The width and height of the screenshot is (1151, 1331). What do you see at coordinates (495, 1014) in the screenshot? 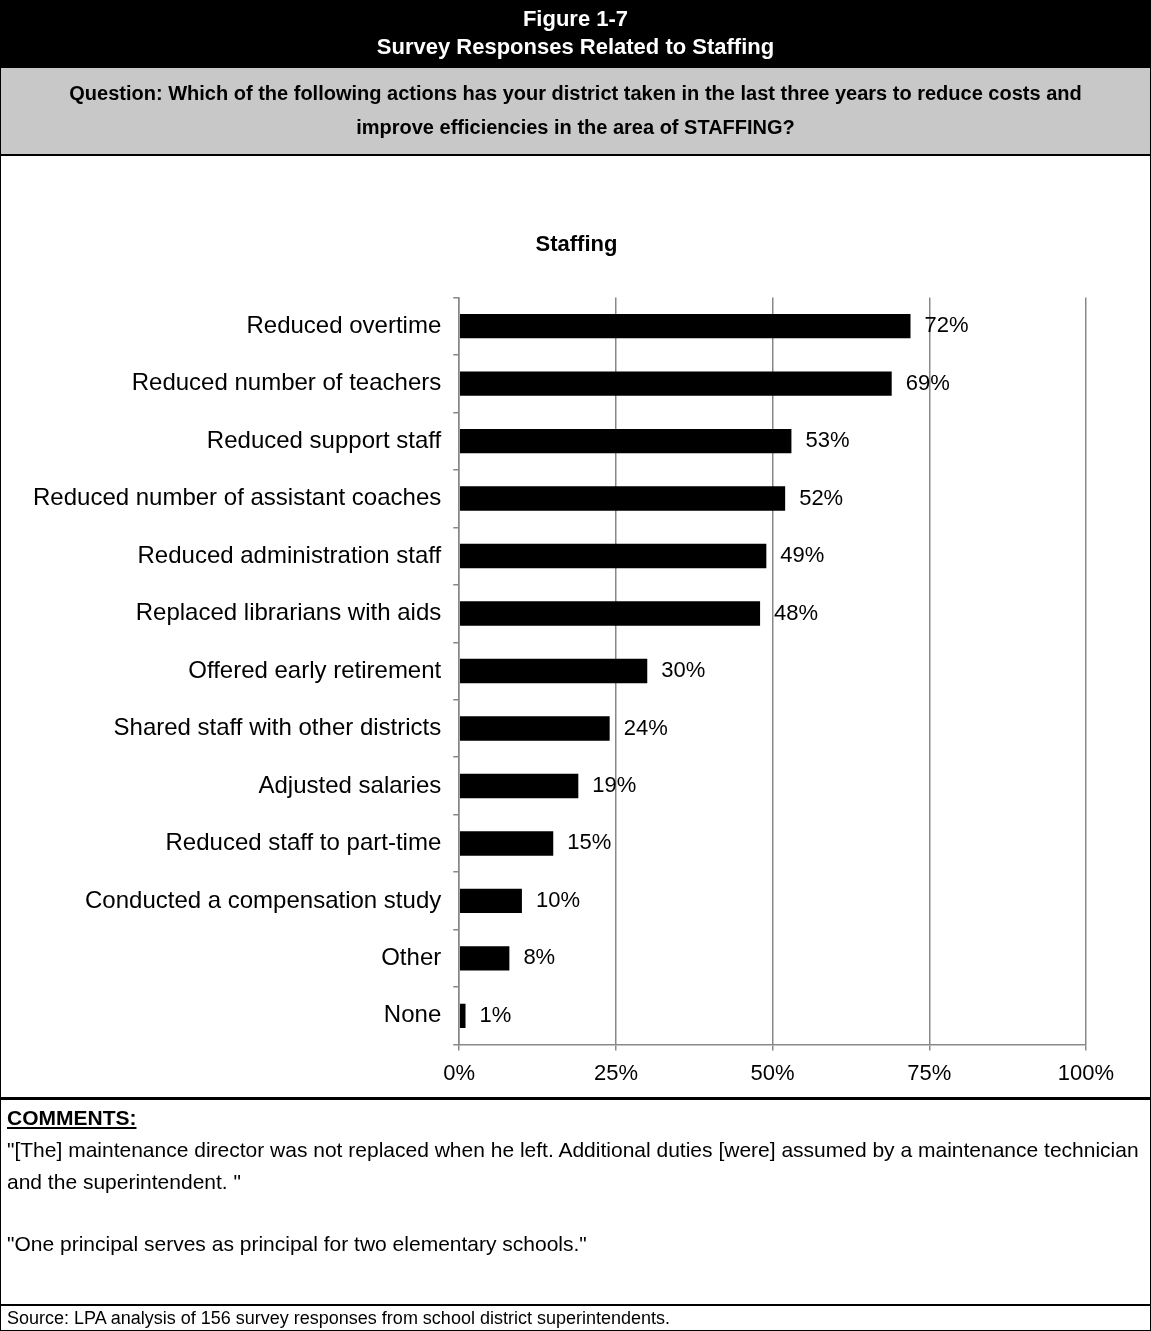
I see `data-label: 1%` at bounding box center [495, 1014].